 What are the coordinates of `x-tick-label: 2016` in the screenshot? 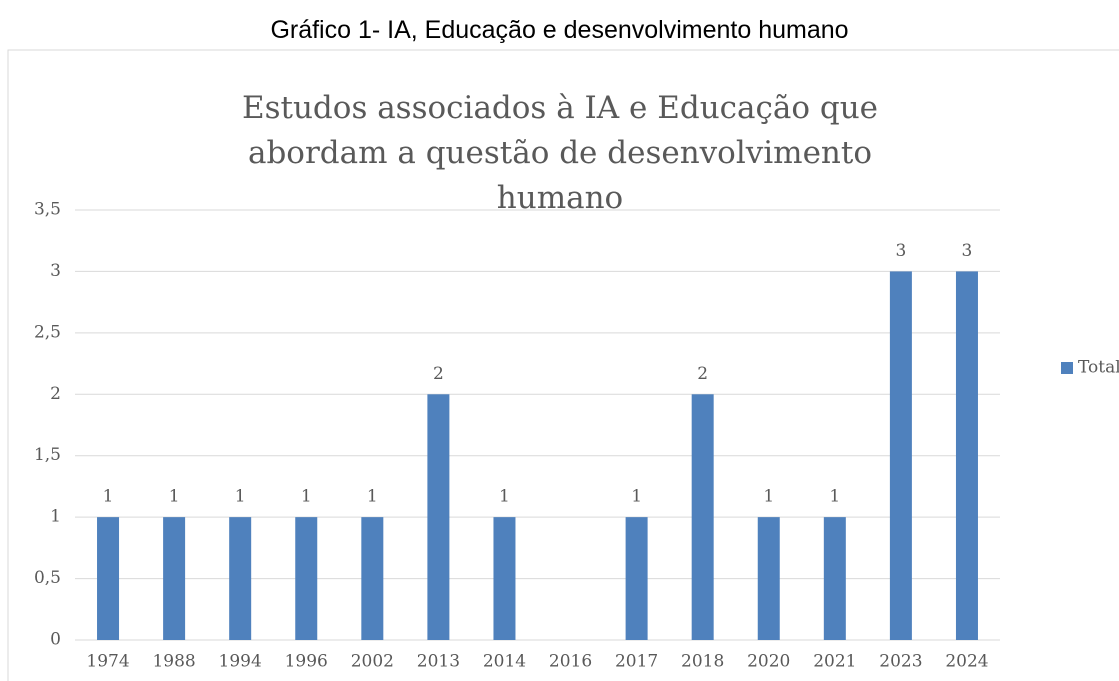 It's located at (570, 662).